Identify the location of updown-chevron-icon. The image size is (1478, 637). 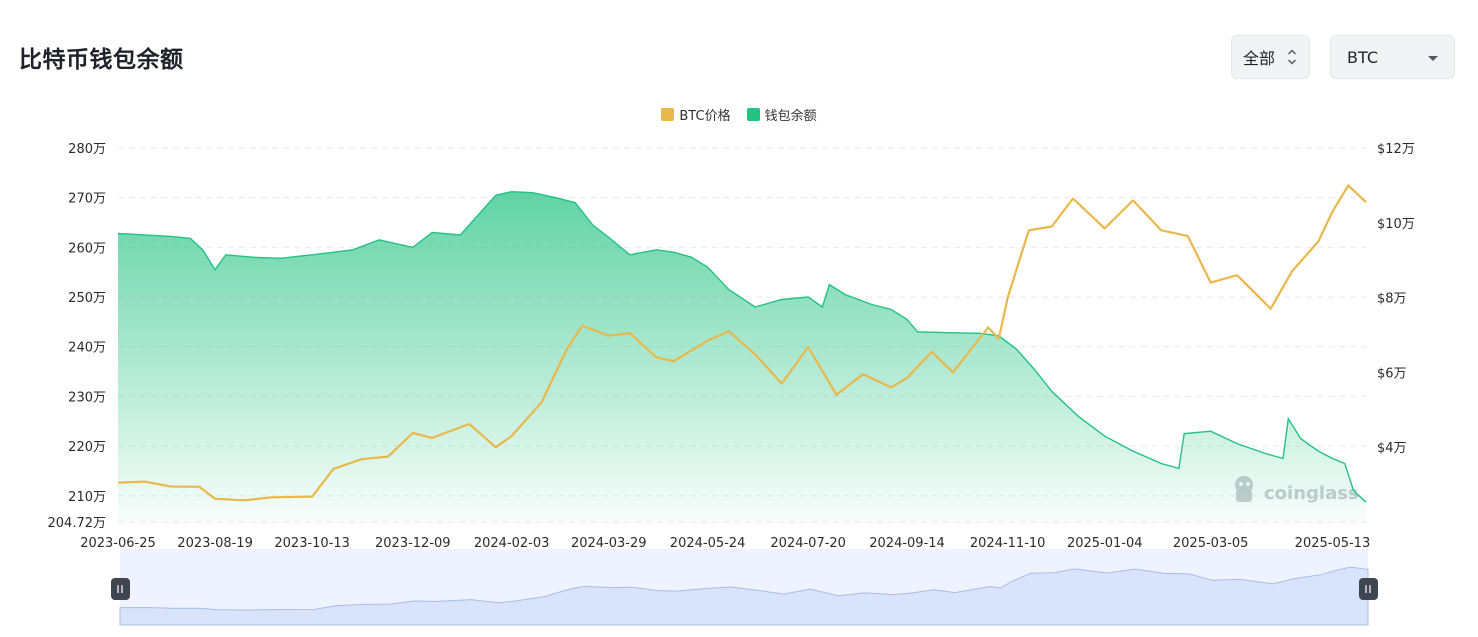
(1292, 57).